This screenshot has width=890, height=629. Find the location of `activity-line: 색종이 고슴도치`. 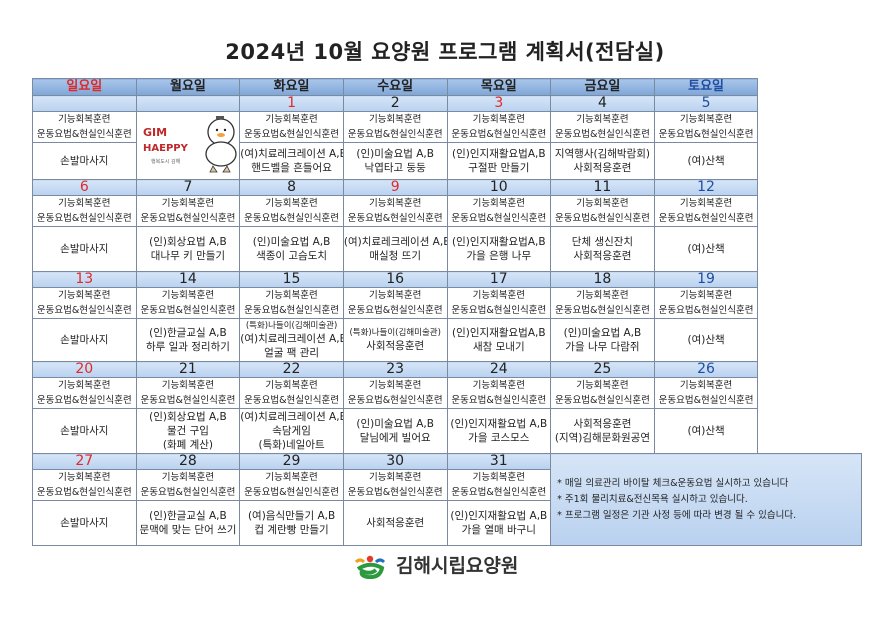

activity-line: 색종이 고슴도치 is located at coordinates (292, 256).